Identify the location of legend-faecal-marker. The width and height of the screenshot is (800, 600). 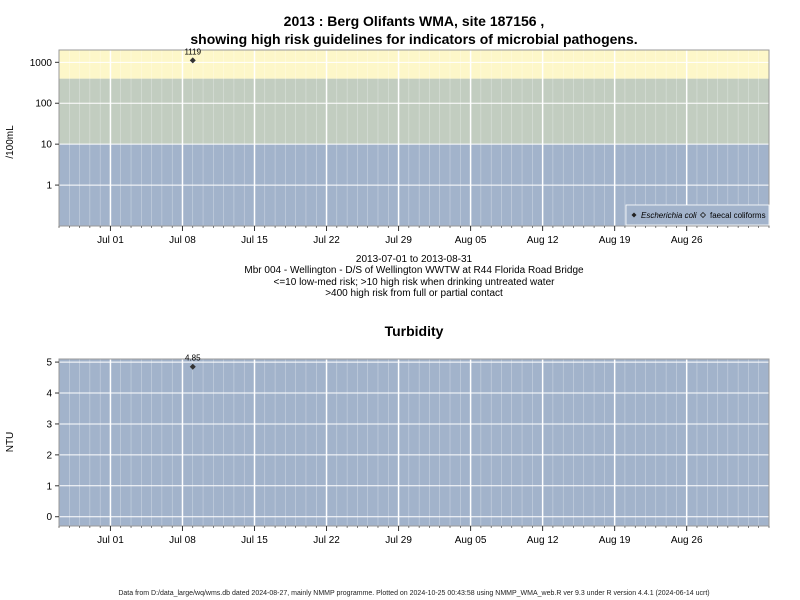
(703, 215).